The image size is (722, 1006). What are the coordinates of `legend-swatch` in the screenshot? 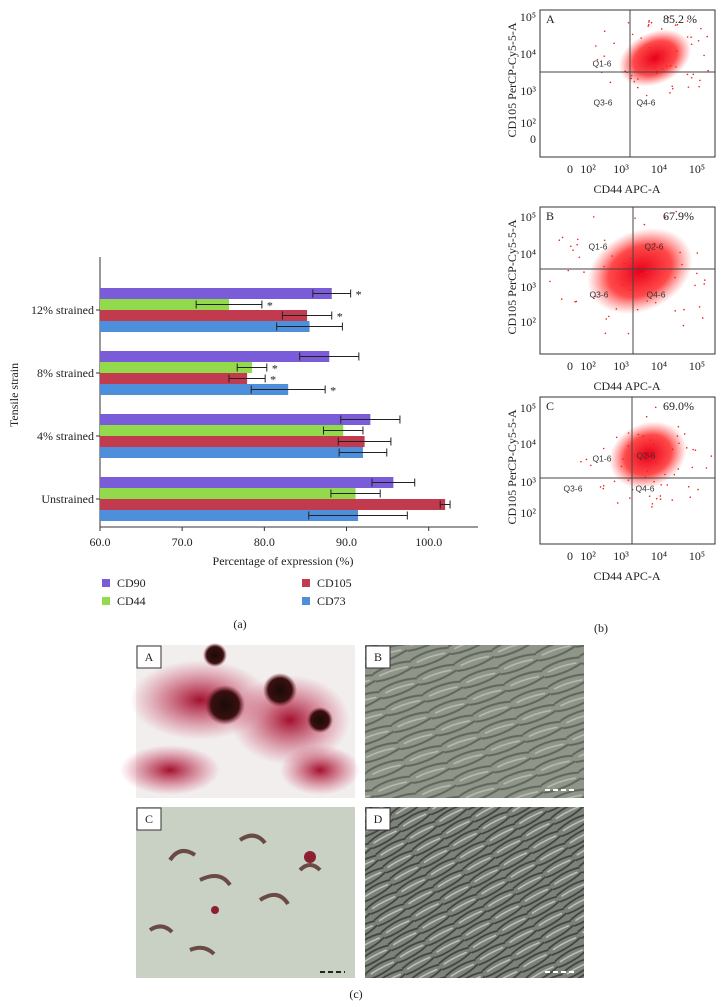 It's located at (306, 583).